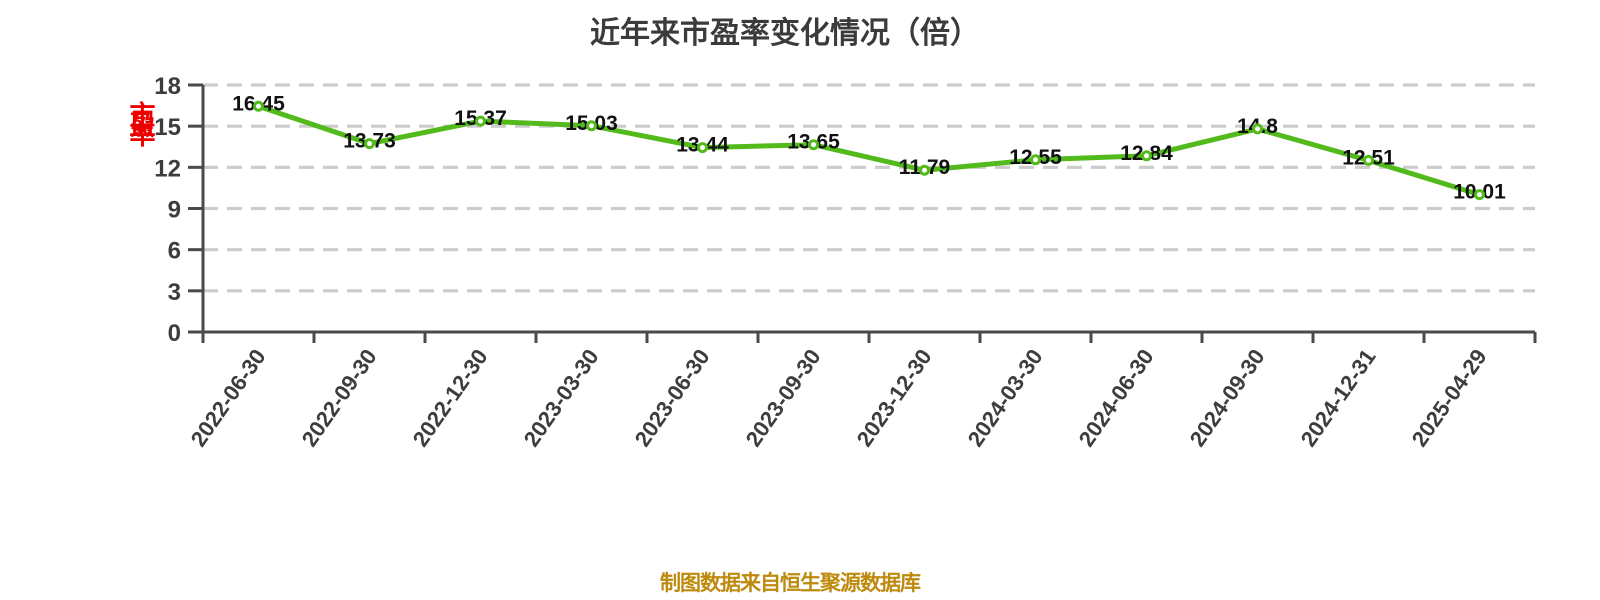  Describe the element at coordinates (174, 292) in the screenshot. I see `y-tick-label: 3` at that location.